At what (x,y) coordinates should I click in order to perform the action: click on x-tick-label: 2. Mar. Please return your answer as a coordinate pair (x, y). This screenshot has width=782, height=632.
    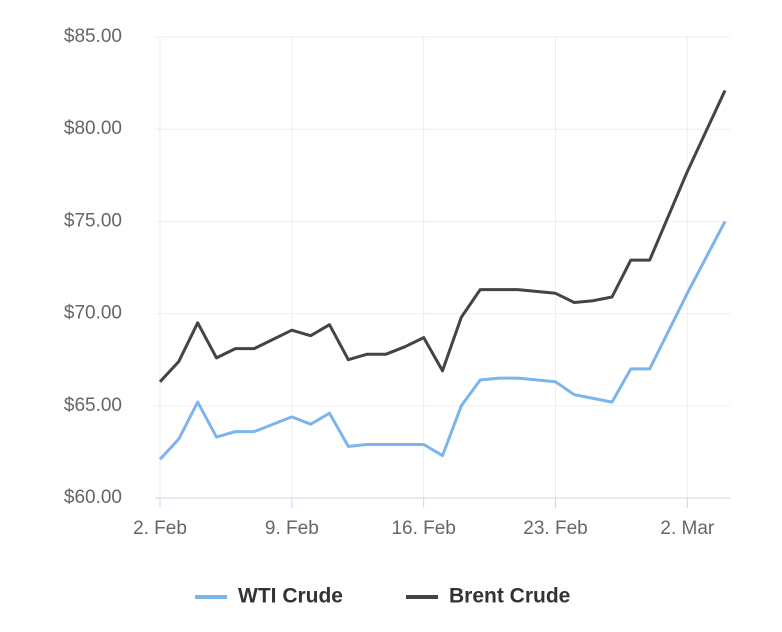
    Looking at the image, I should click on (687, 528).